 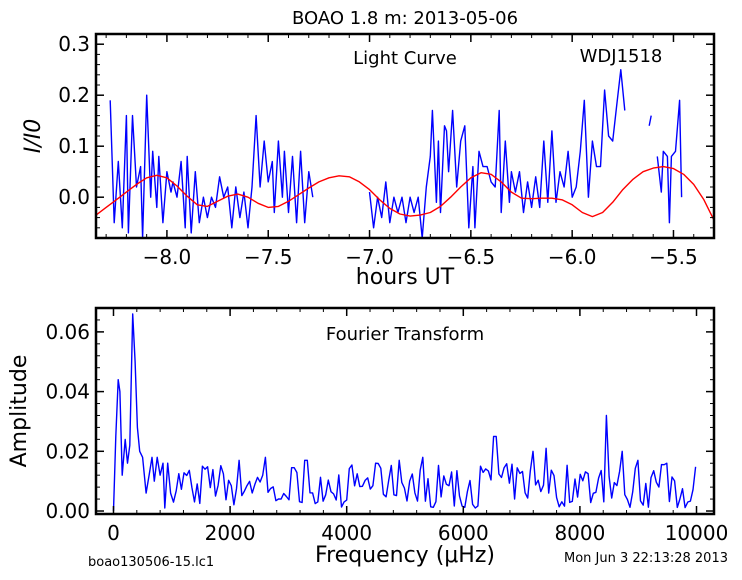 What do you see at coordinates (113, 533) in the screenshot?
I see `fourier-x-tick-label: 0` at bounding box center [113, 533].